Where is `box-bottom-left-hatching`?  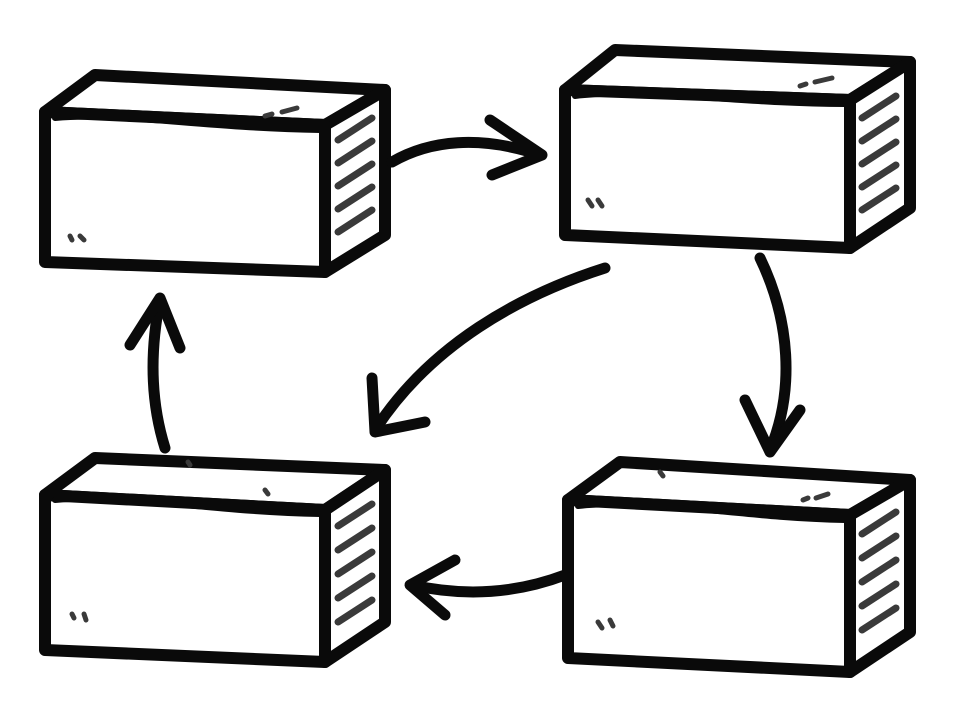 box-bottom-left-hatching is located at coordinates (355, 563).